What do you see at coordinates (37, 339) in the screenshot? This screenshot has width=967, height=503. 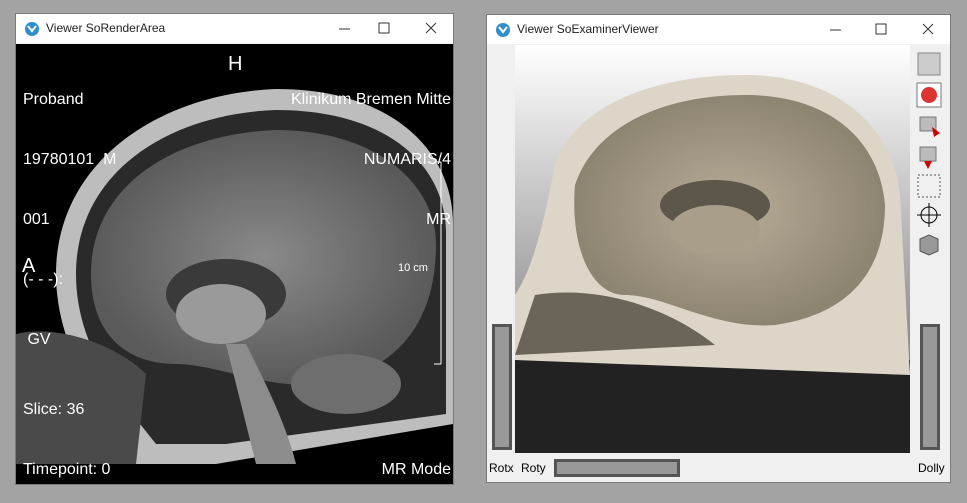 I see `overlay-text: GV` at bounding box center [37, 339].